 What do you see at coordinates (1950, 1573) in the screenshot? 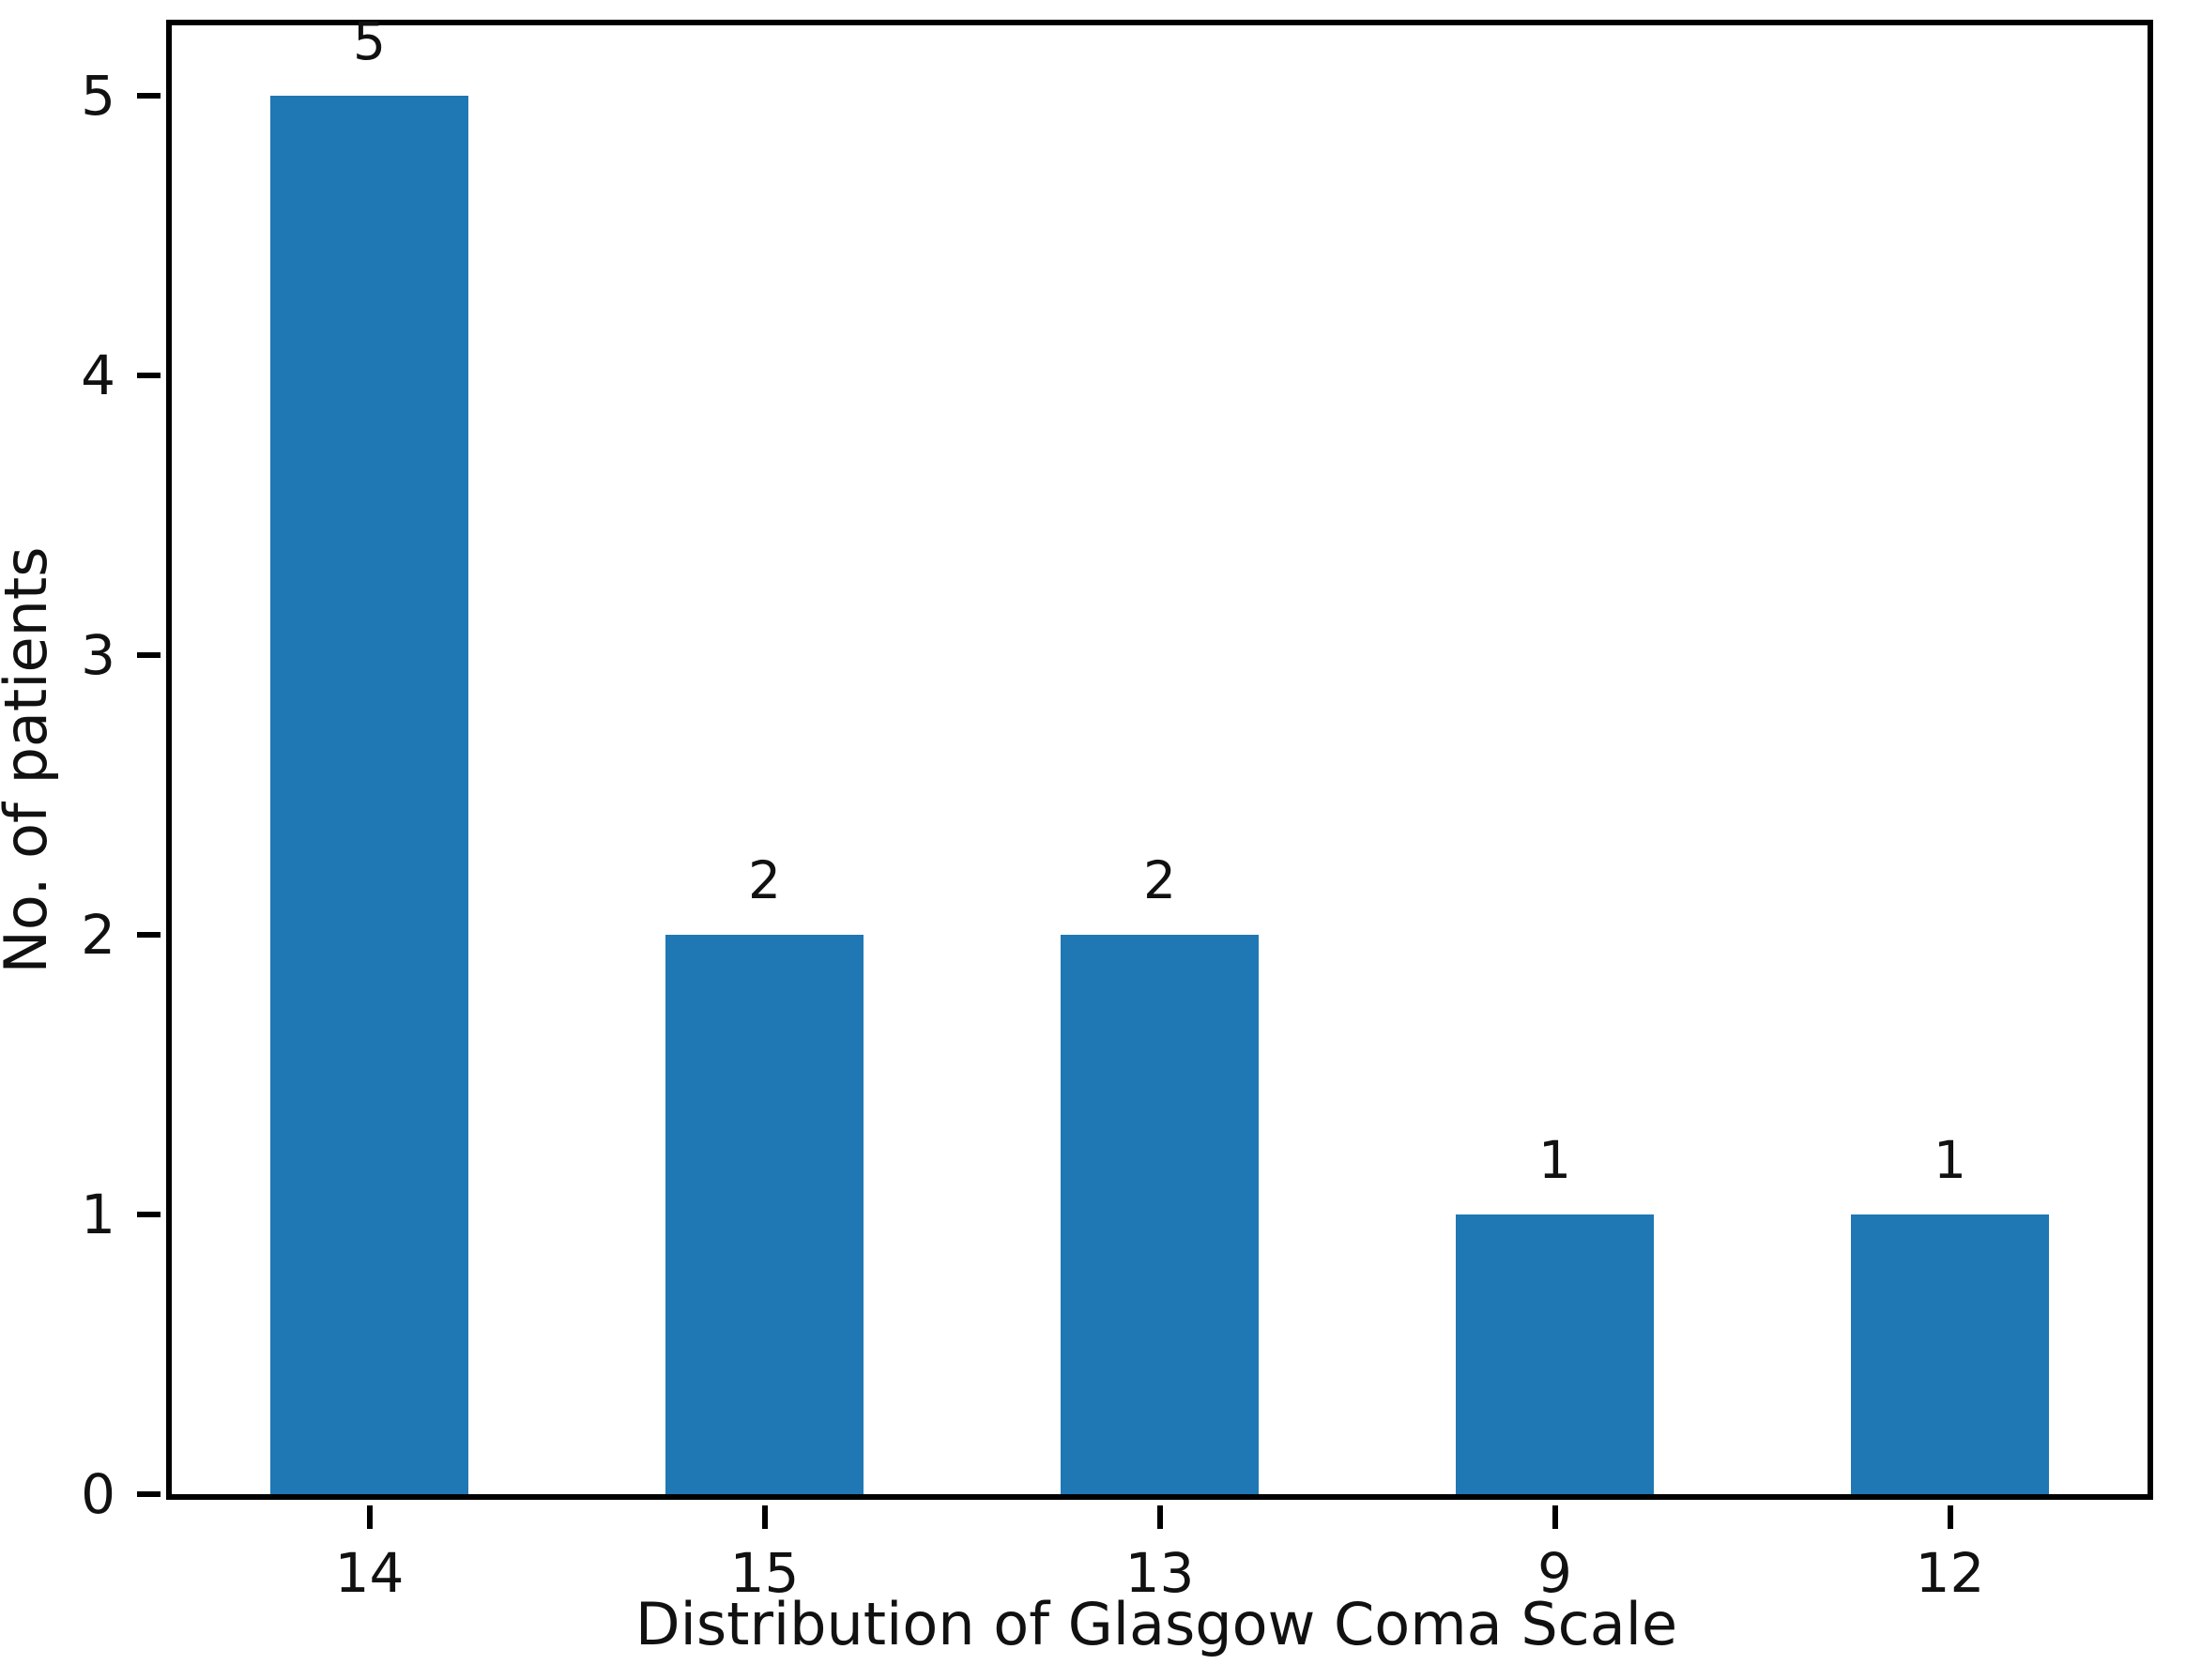
I see `x-tick-label: 12` at bounding box center [1950, 1573].